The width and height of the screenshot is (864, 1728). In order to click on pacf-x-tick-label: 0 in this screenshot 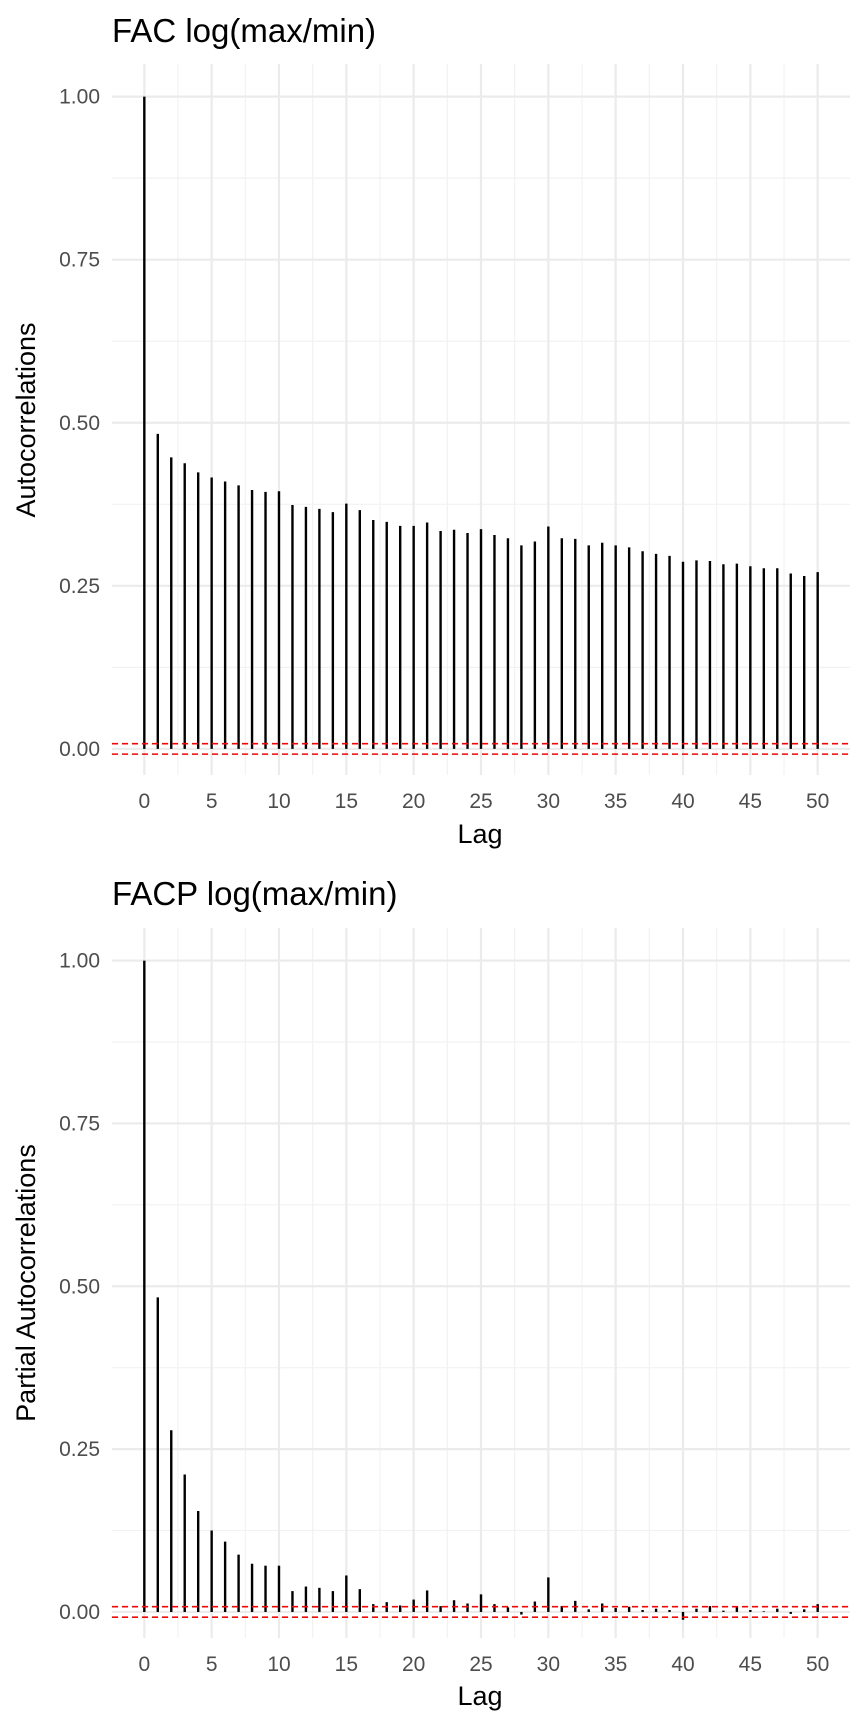, I will do `click(144, 1664)`.